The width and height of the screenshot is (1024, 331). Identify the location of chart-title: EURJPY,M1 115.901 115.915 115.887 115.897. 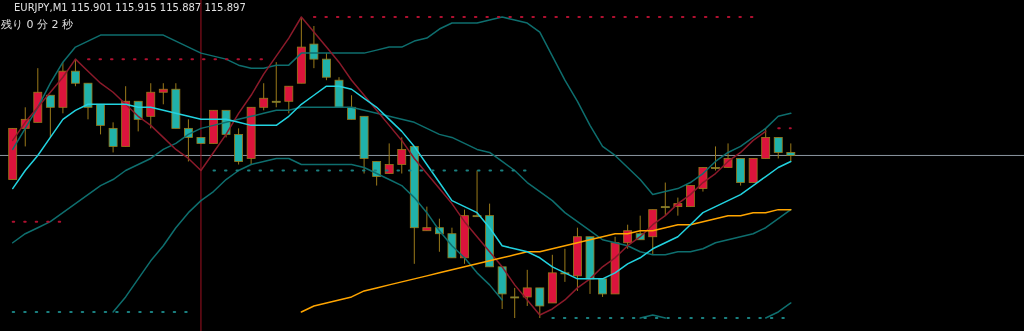
(130, 7).